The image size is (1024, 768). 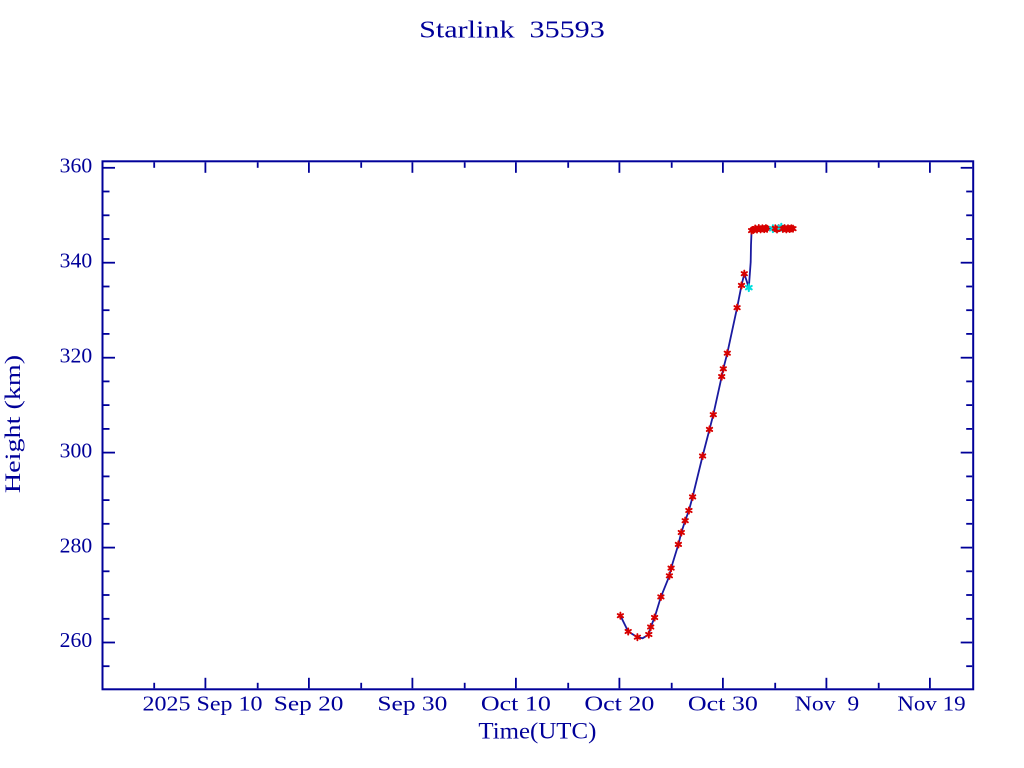 What do you see at coordinates (76, 355) in the screenshot?
I see `svg-text: 320` at bounding box center [76, 355].